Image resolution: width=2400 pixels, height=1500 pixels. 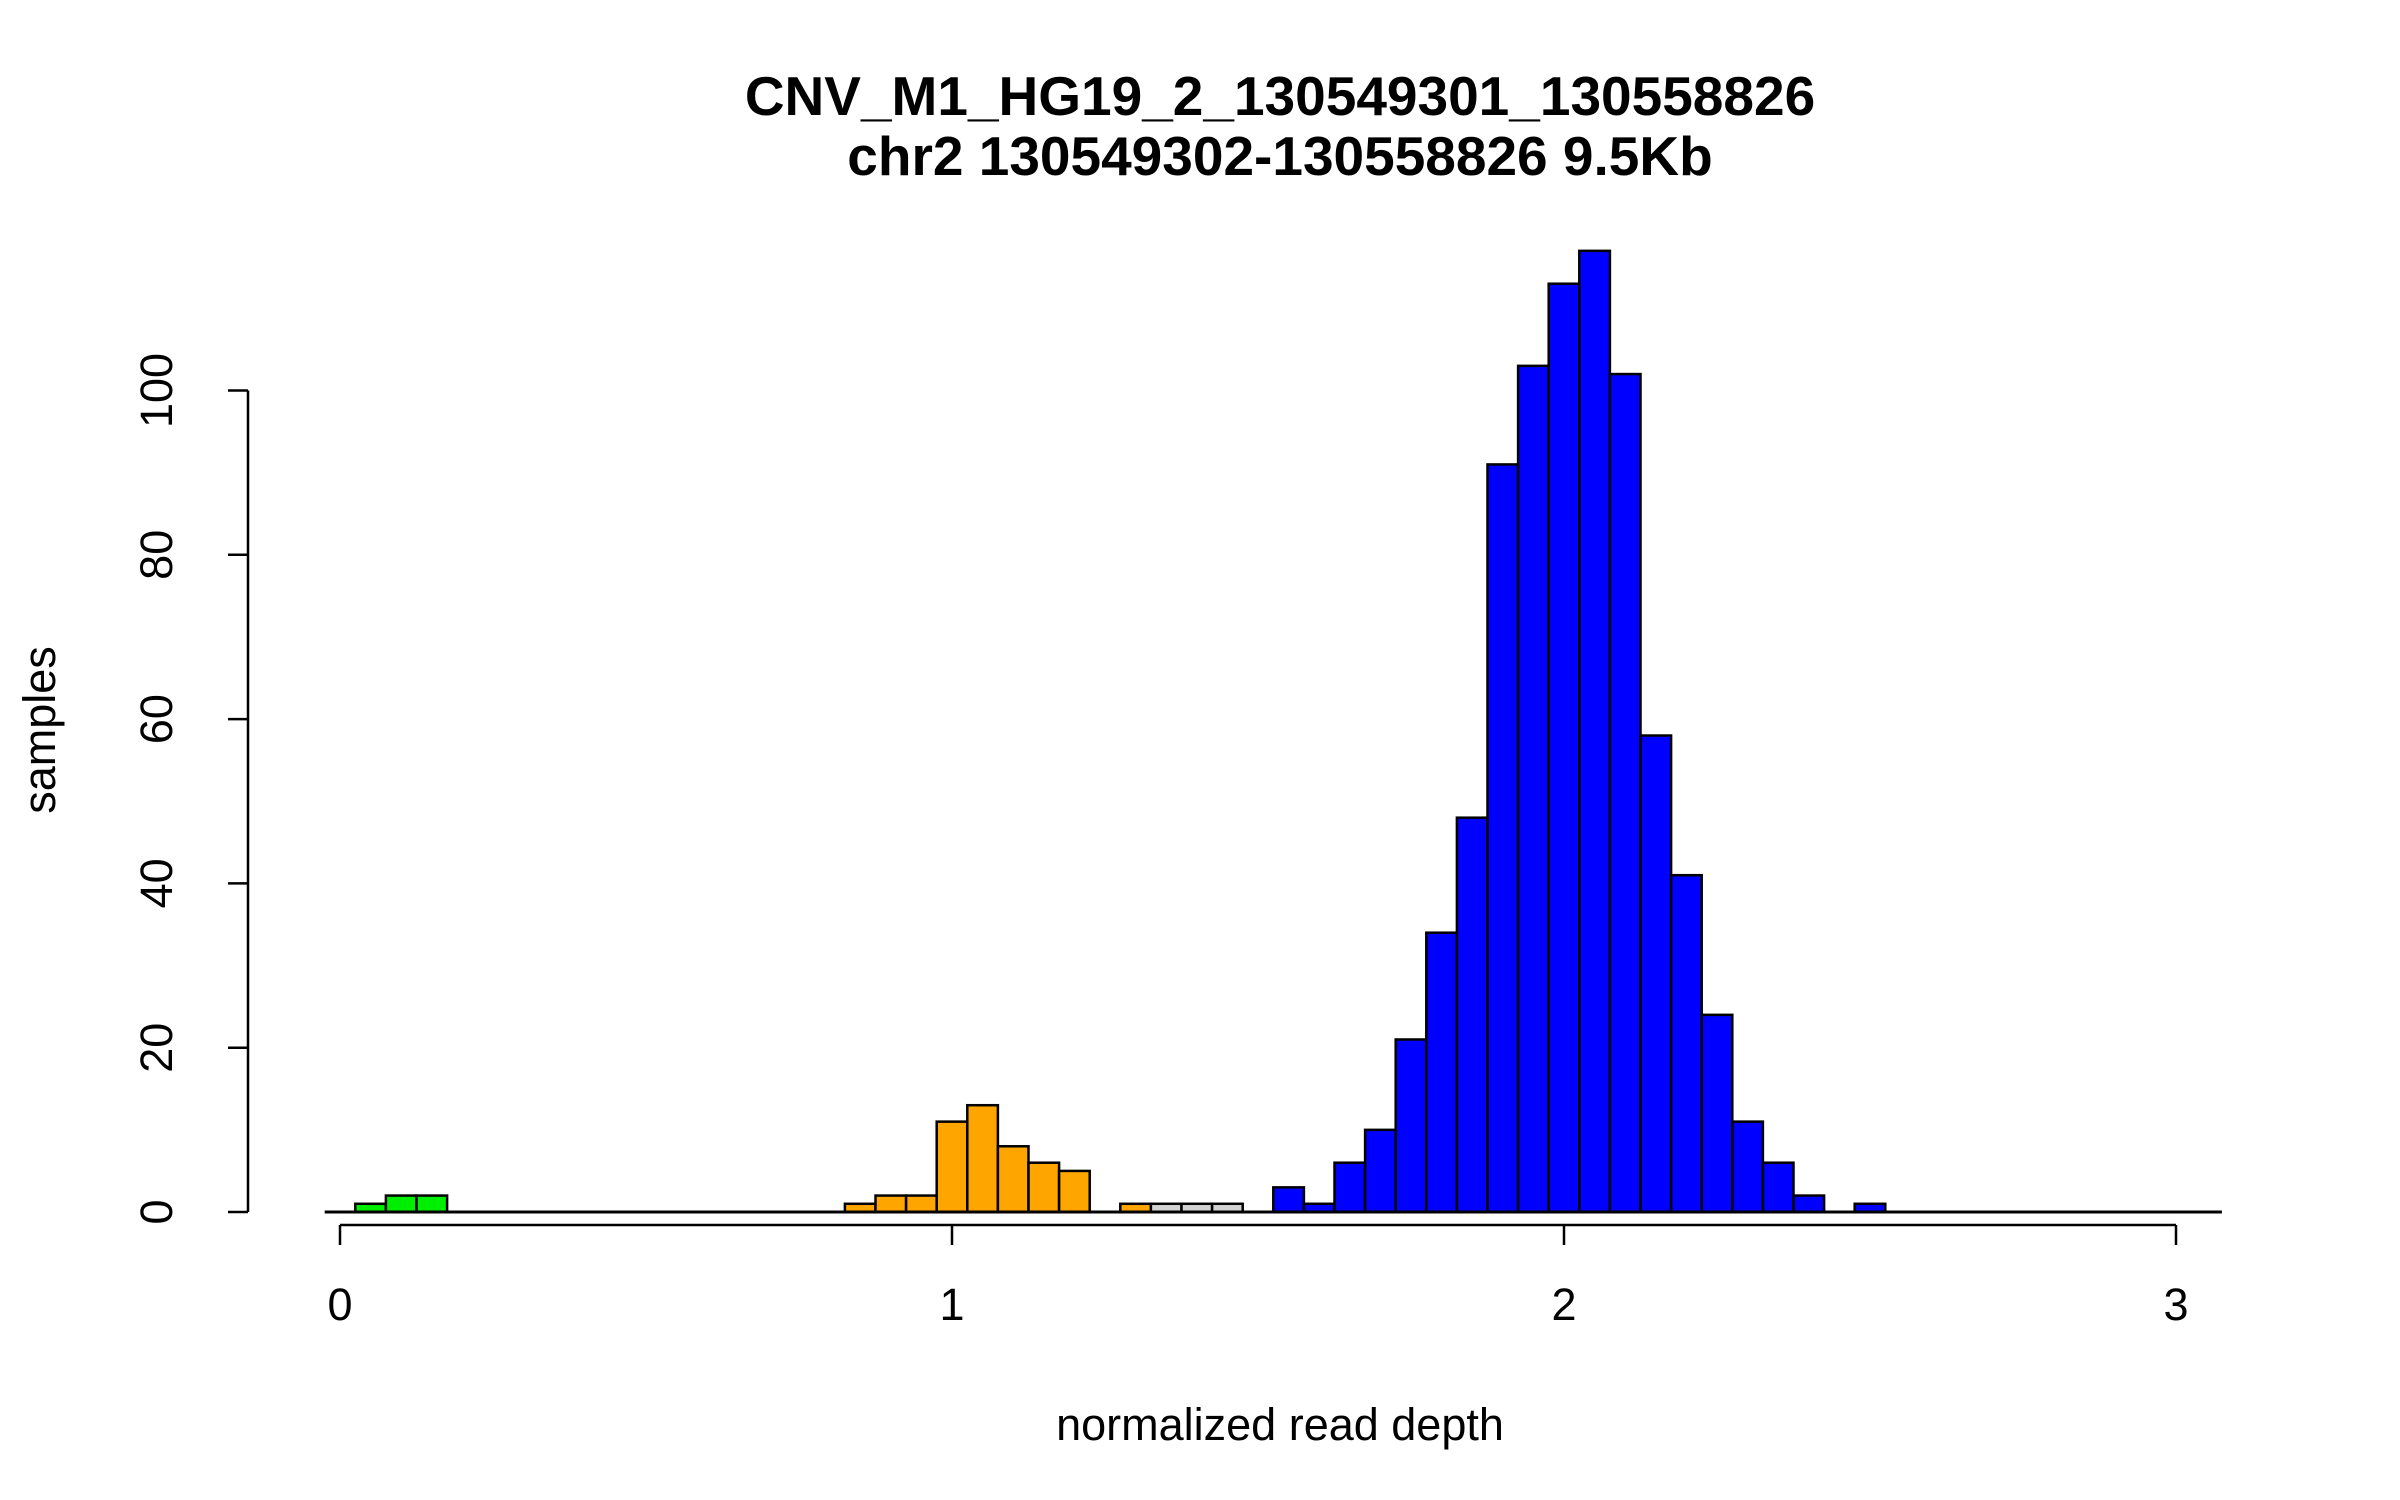 I want to click on y-axis-label: samples, so click(x=39, y=730).